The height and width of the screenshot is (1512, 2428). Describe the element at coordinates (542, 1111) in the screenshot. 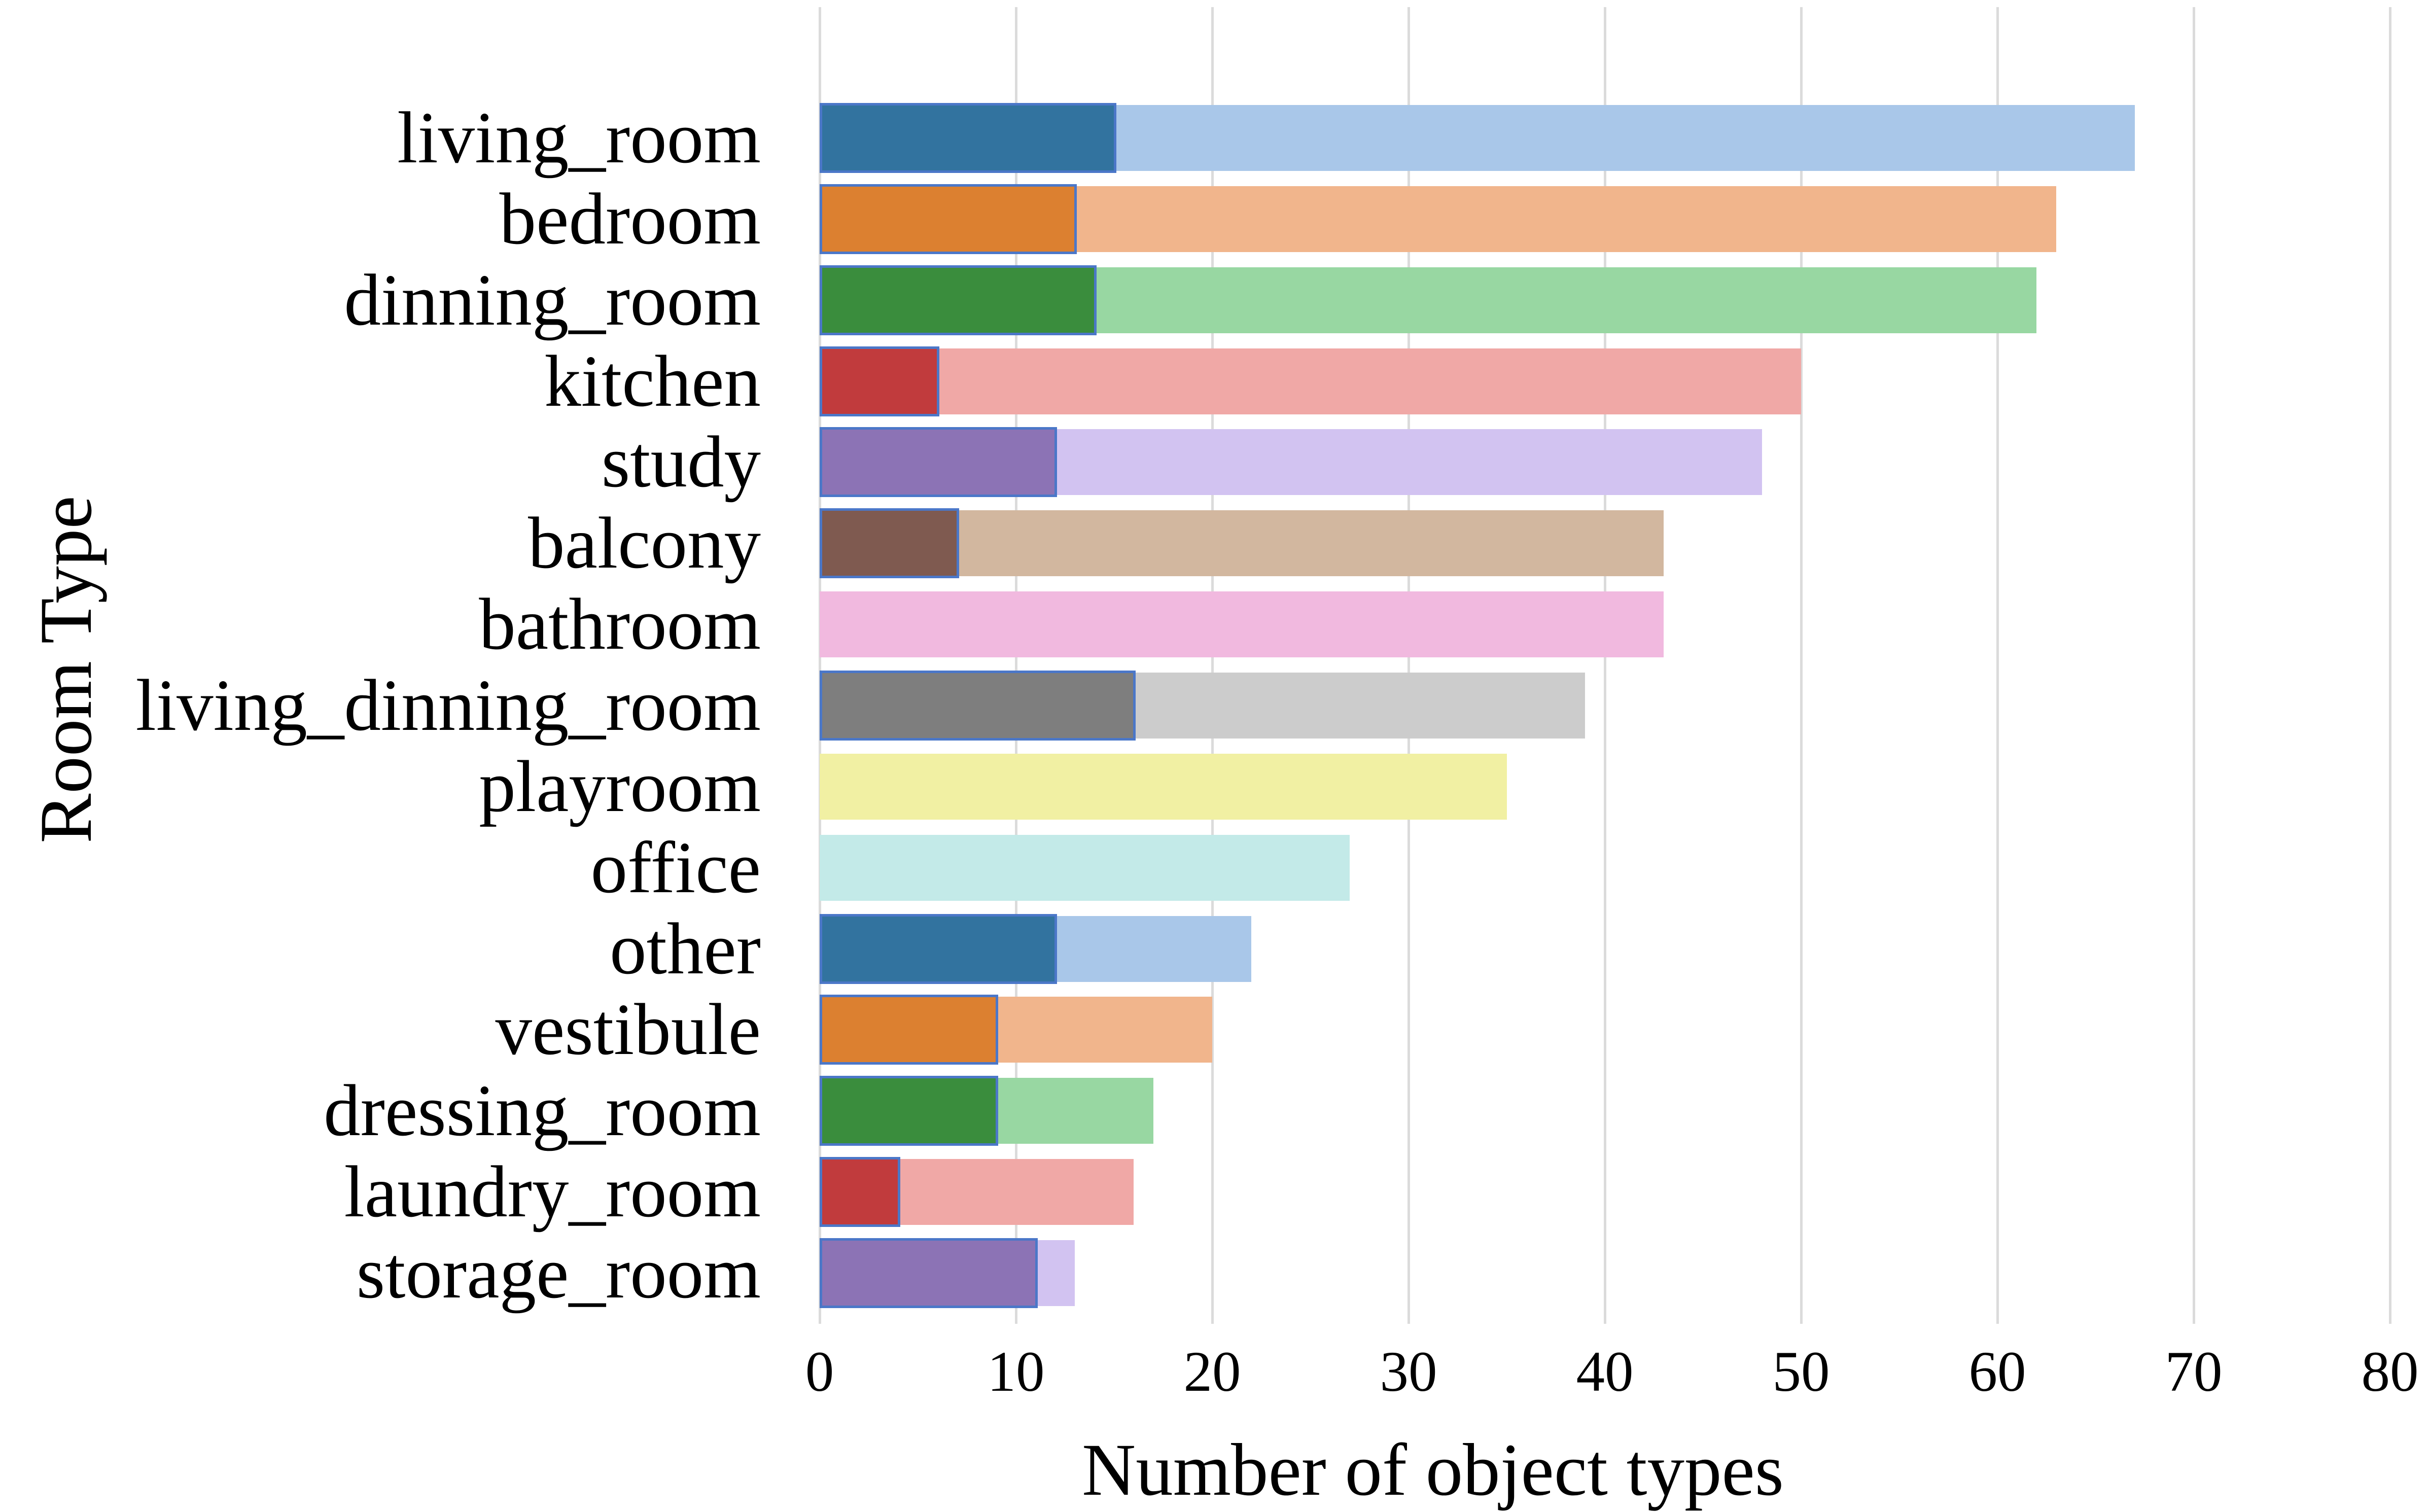

I see `y-tick-label: dressing_room` at that location.